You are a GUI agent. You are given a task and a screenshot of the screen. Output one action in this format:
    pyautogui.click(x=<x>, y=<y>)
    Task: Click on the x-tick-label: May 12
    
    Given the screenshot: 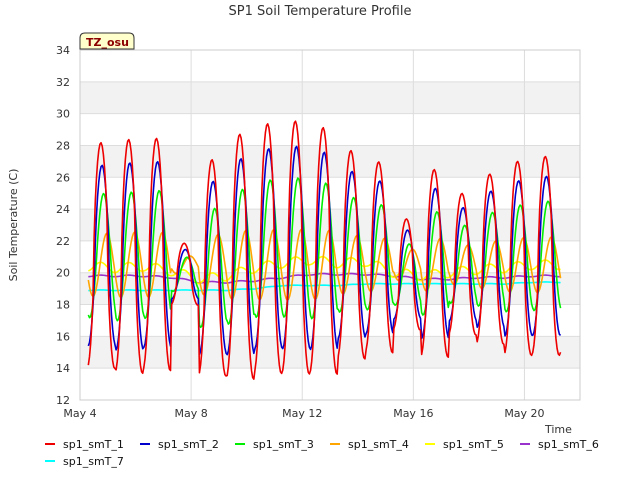 What is the action you would take?
    pyautogui.click(x=302, y=413)
    